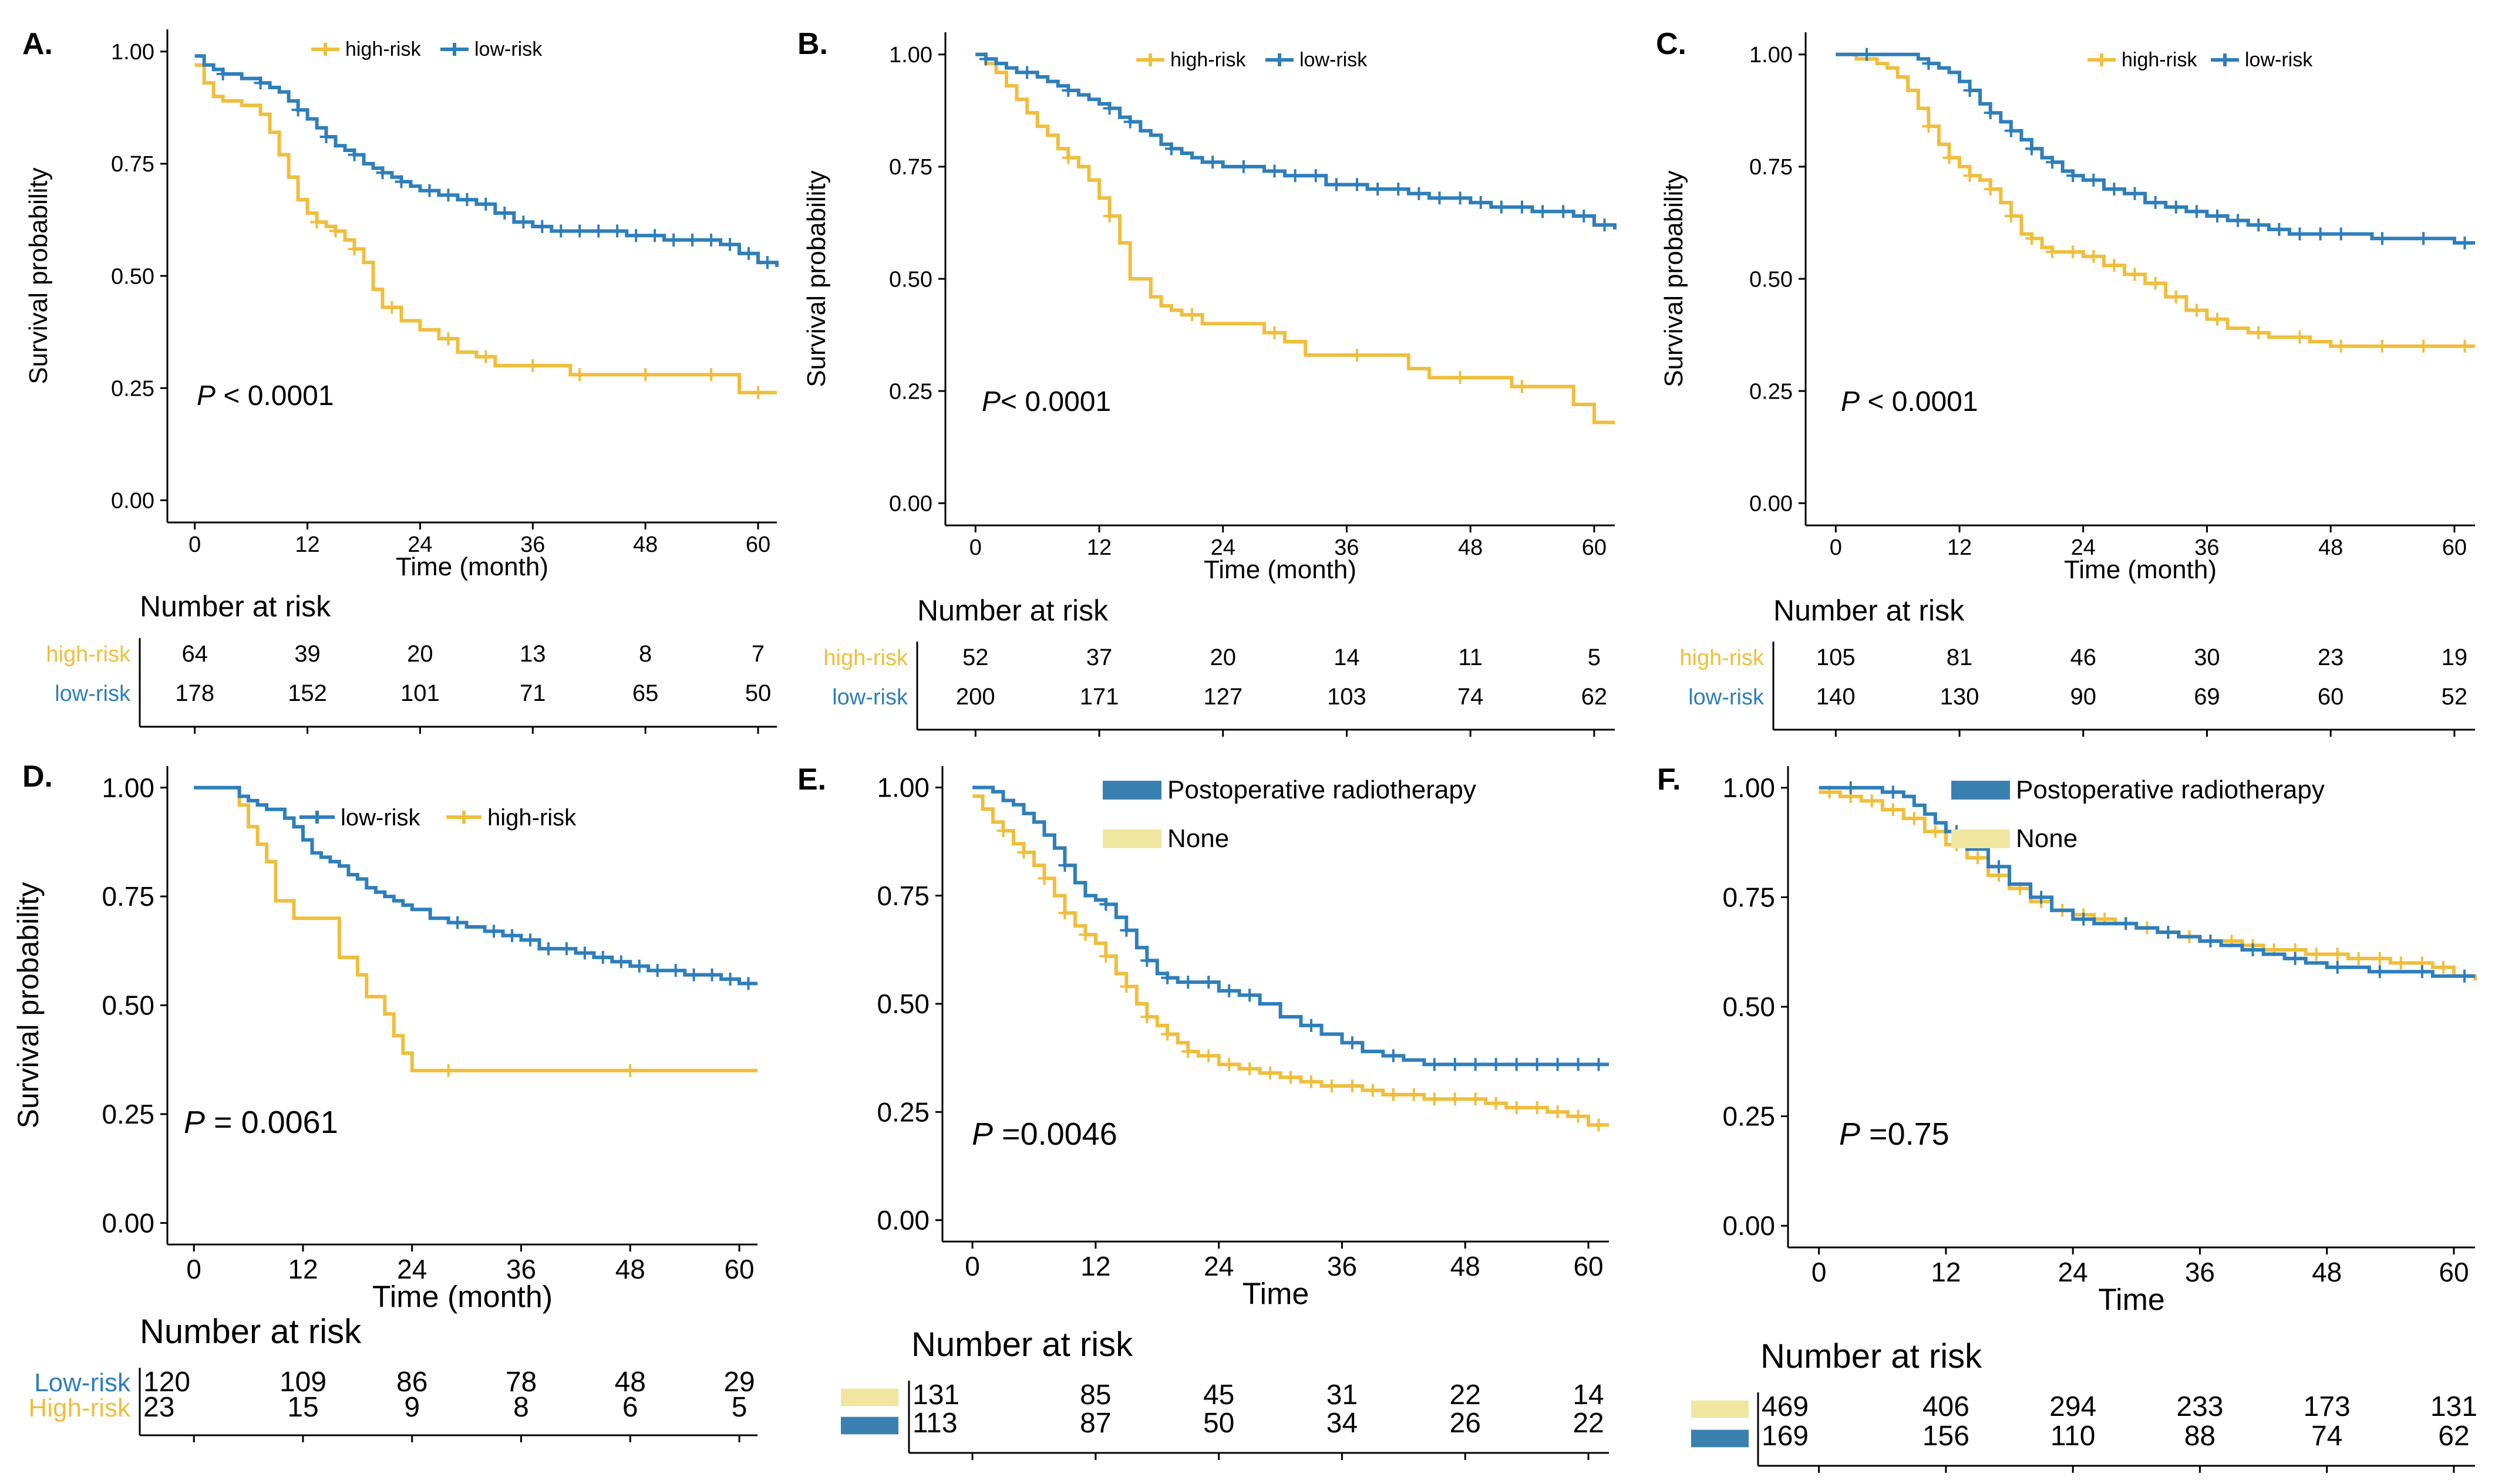 Image resolution: width=2495 pixels, height=1484 pixels. Describe the element at coordinates (193, 1269) in the screenshot. I see `x-tick-label: 0` at that location.